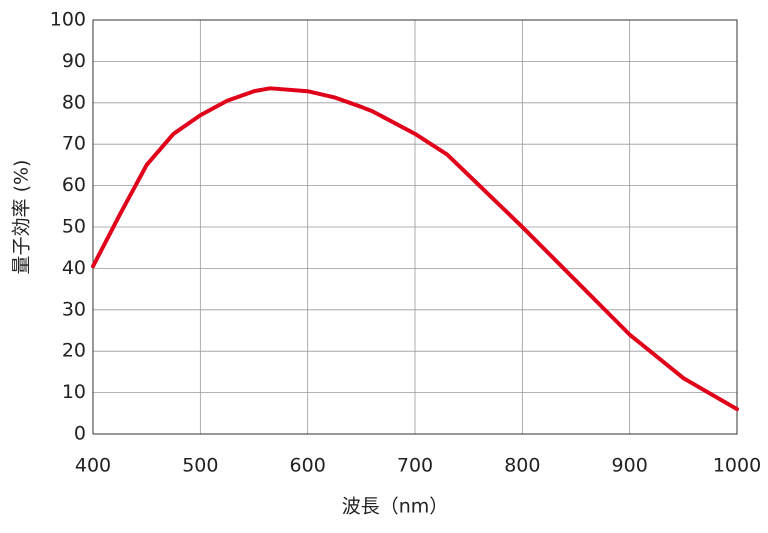  What do you see at coordinates (308, 466) in the screenshot?
I see `x-tick-label: 600` at bounding box center [308, 466].